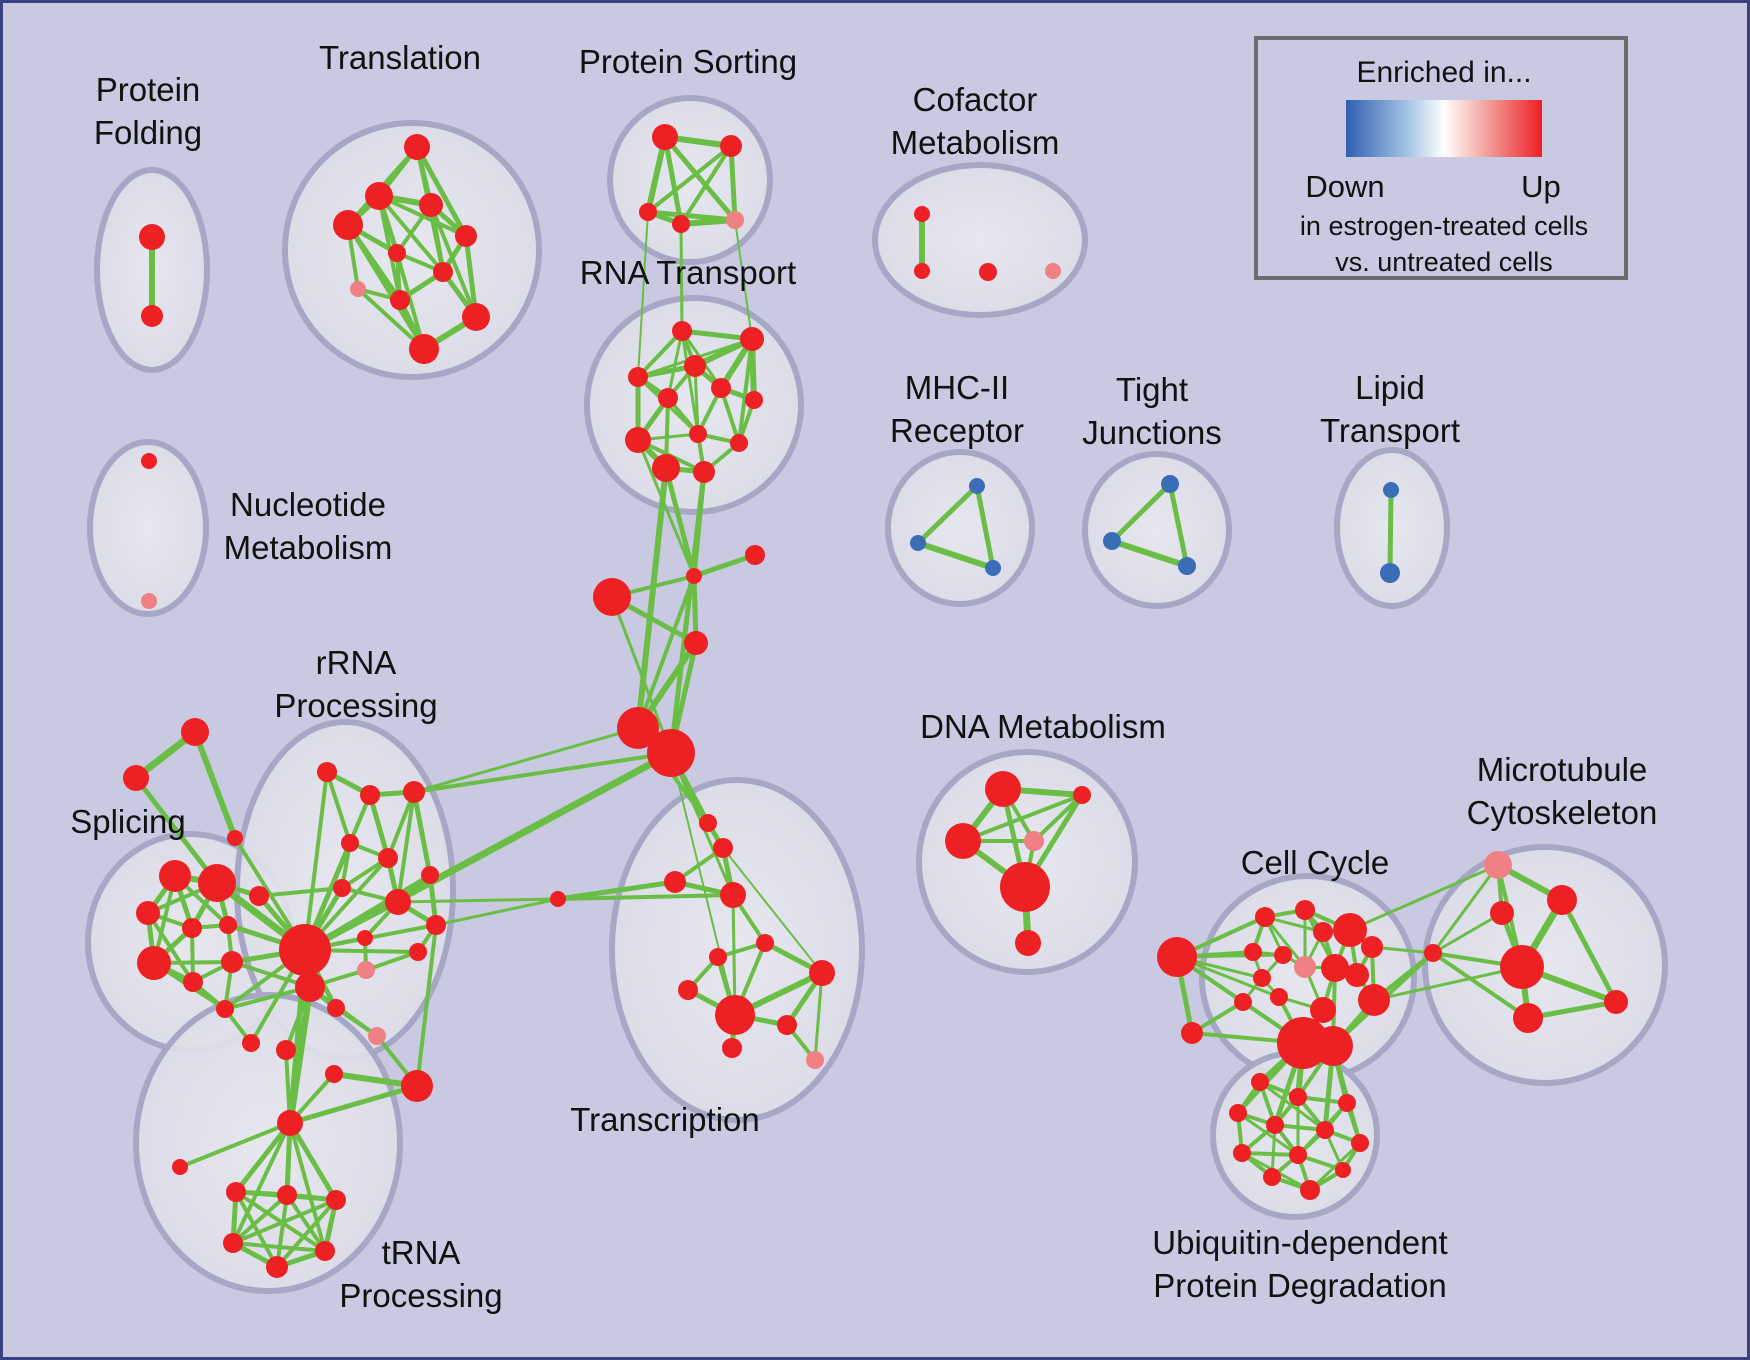  I want to click on cluster-ellipse-cofactor-metabolism, so click(980, 240).